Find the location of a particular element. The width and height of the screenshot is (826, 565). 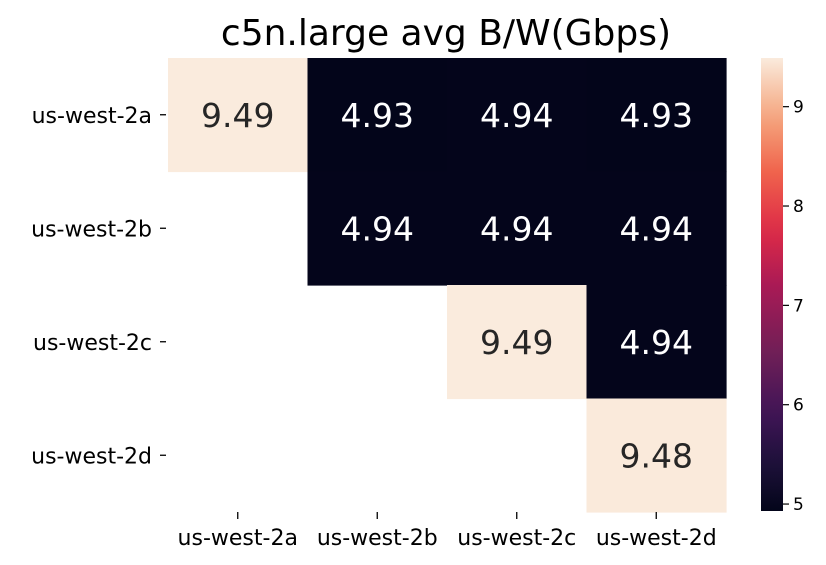

y-tick-label: us-west-2b is located at coordinates (91, 229).